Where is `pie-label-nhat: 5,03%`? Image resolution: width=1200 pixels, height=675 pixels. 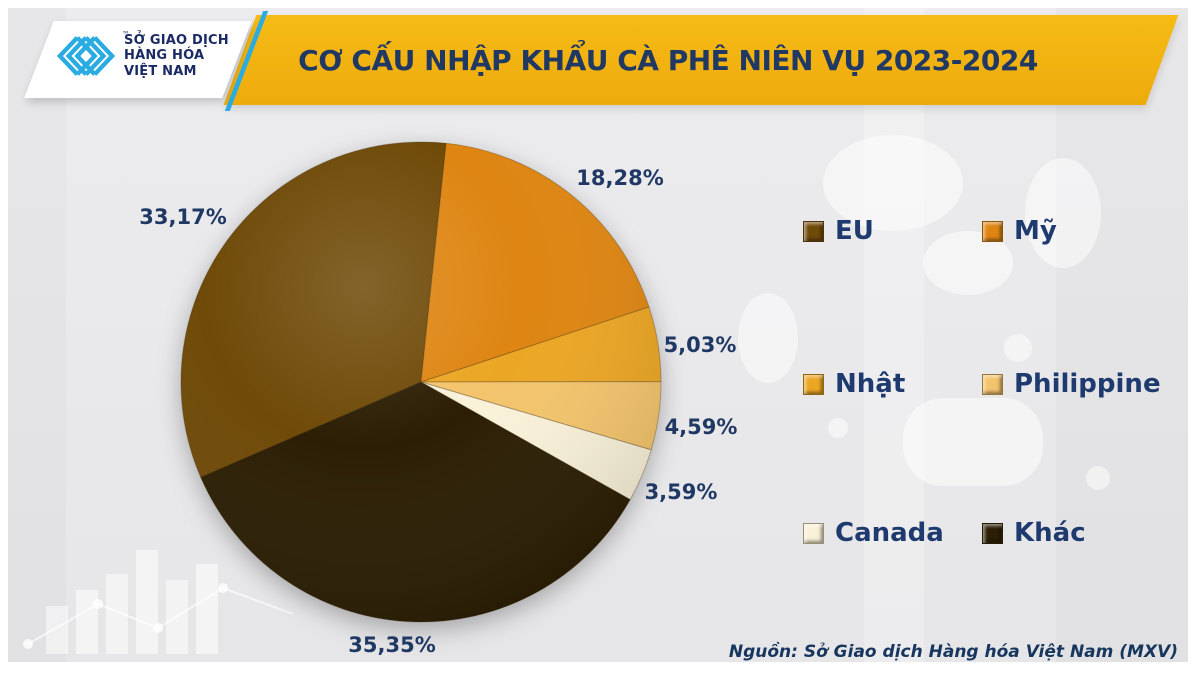 pie-label-nhat: 5,03% is located at coordinates (700, 345).